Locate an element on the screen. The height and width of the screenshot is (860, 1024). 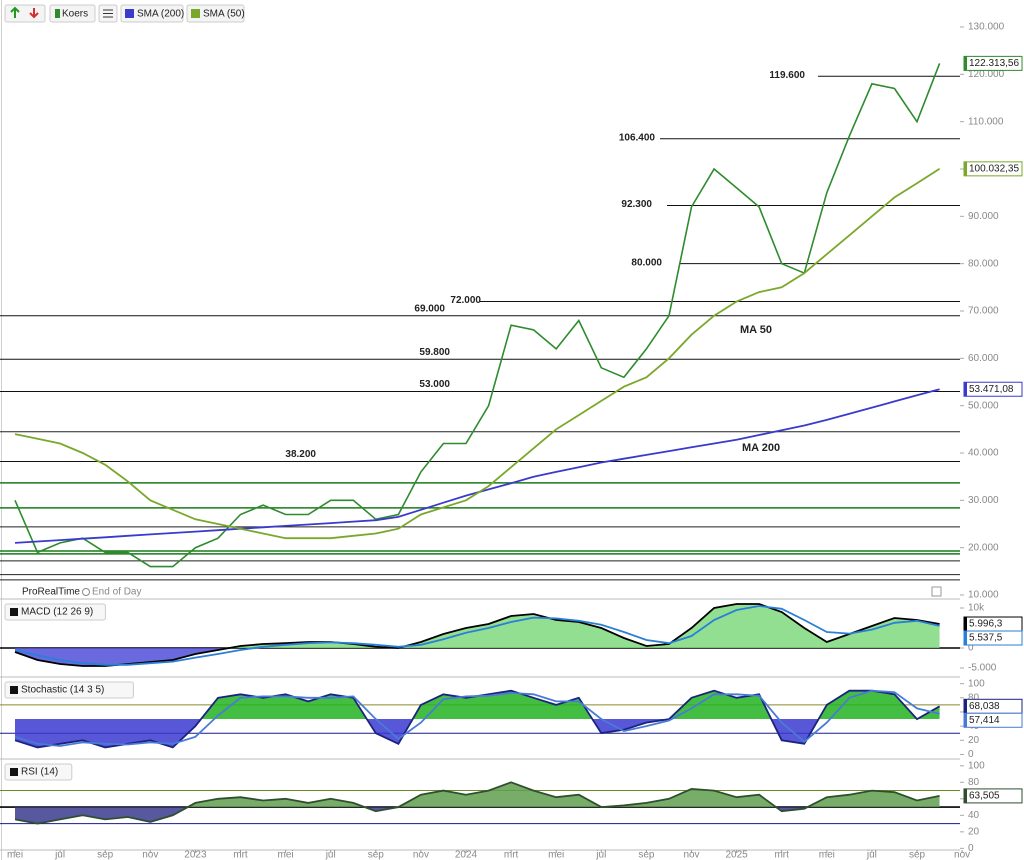
level-label: 69.000 is located at coordinates (429, 308).